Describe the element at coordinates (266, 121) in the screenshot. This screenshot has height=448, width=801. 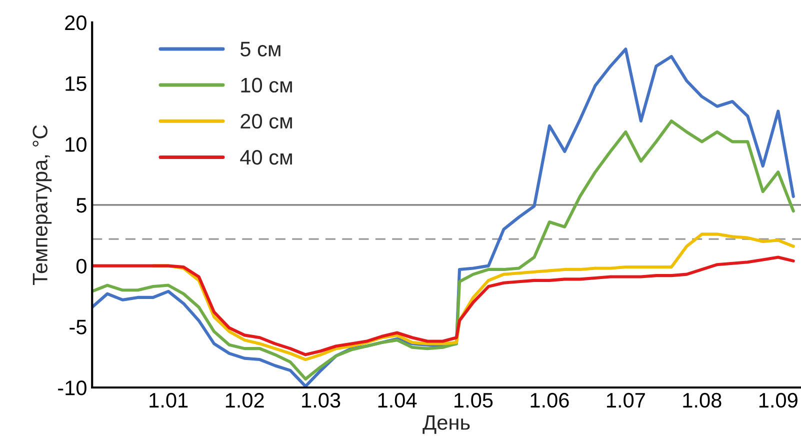
I see `legend-label: 20 см` at that location.